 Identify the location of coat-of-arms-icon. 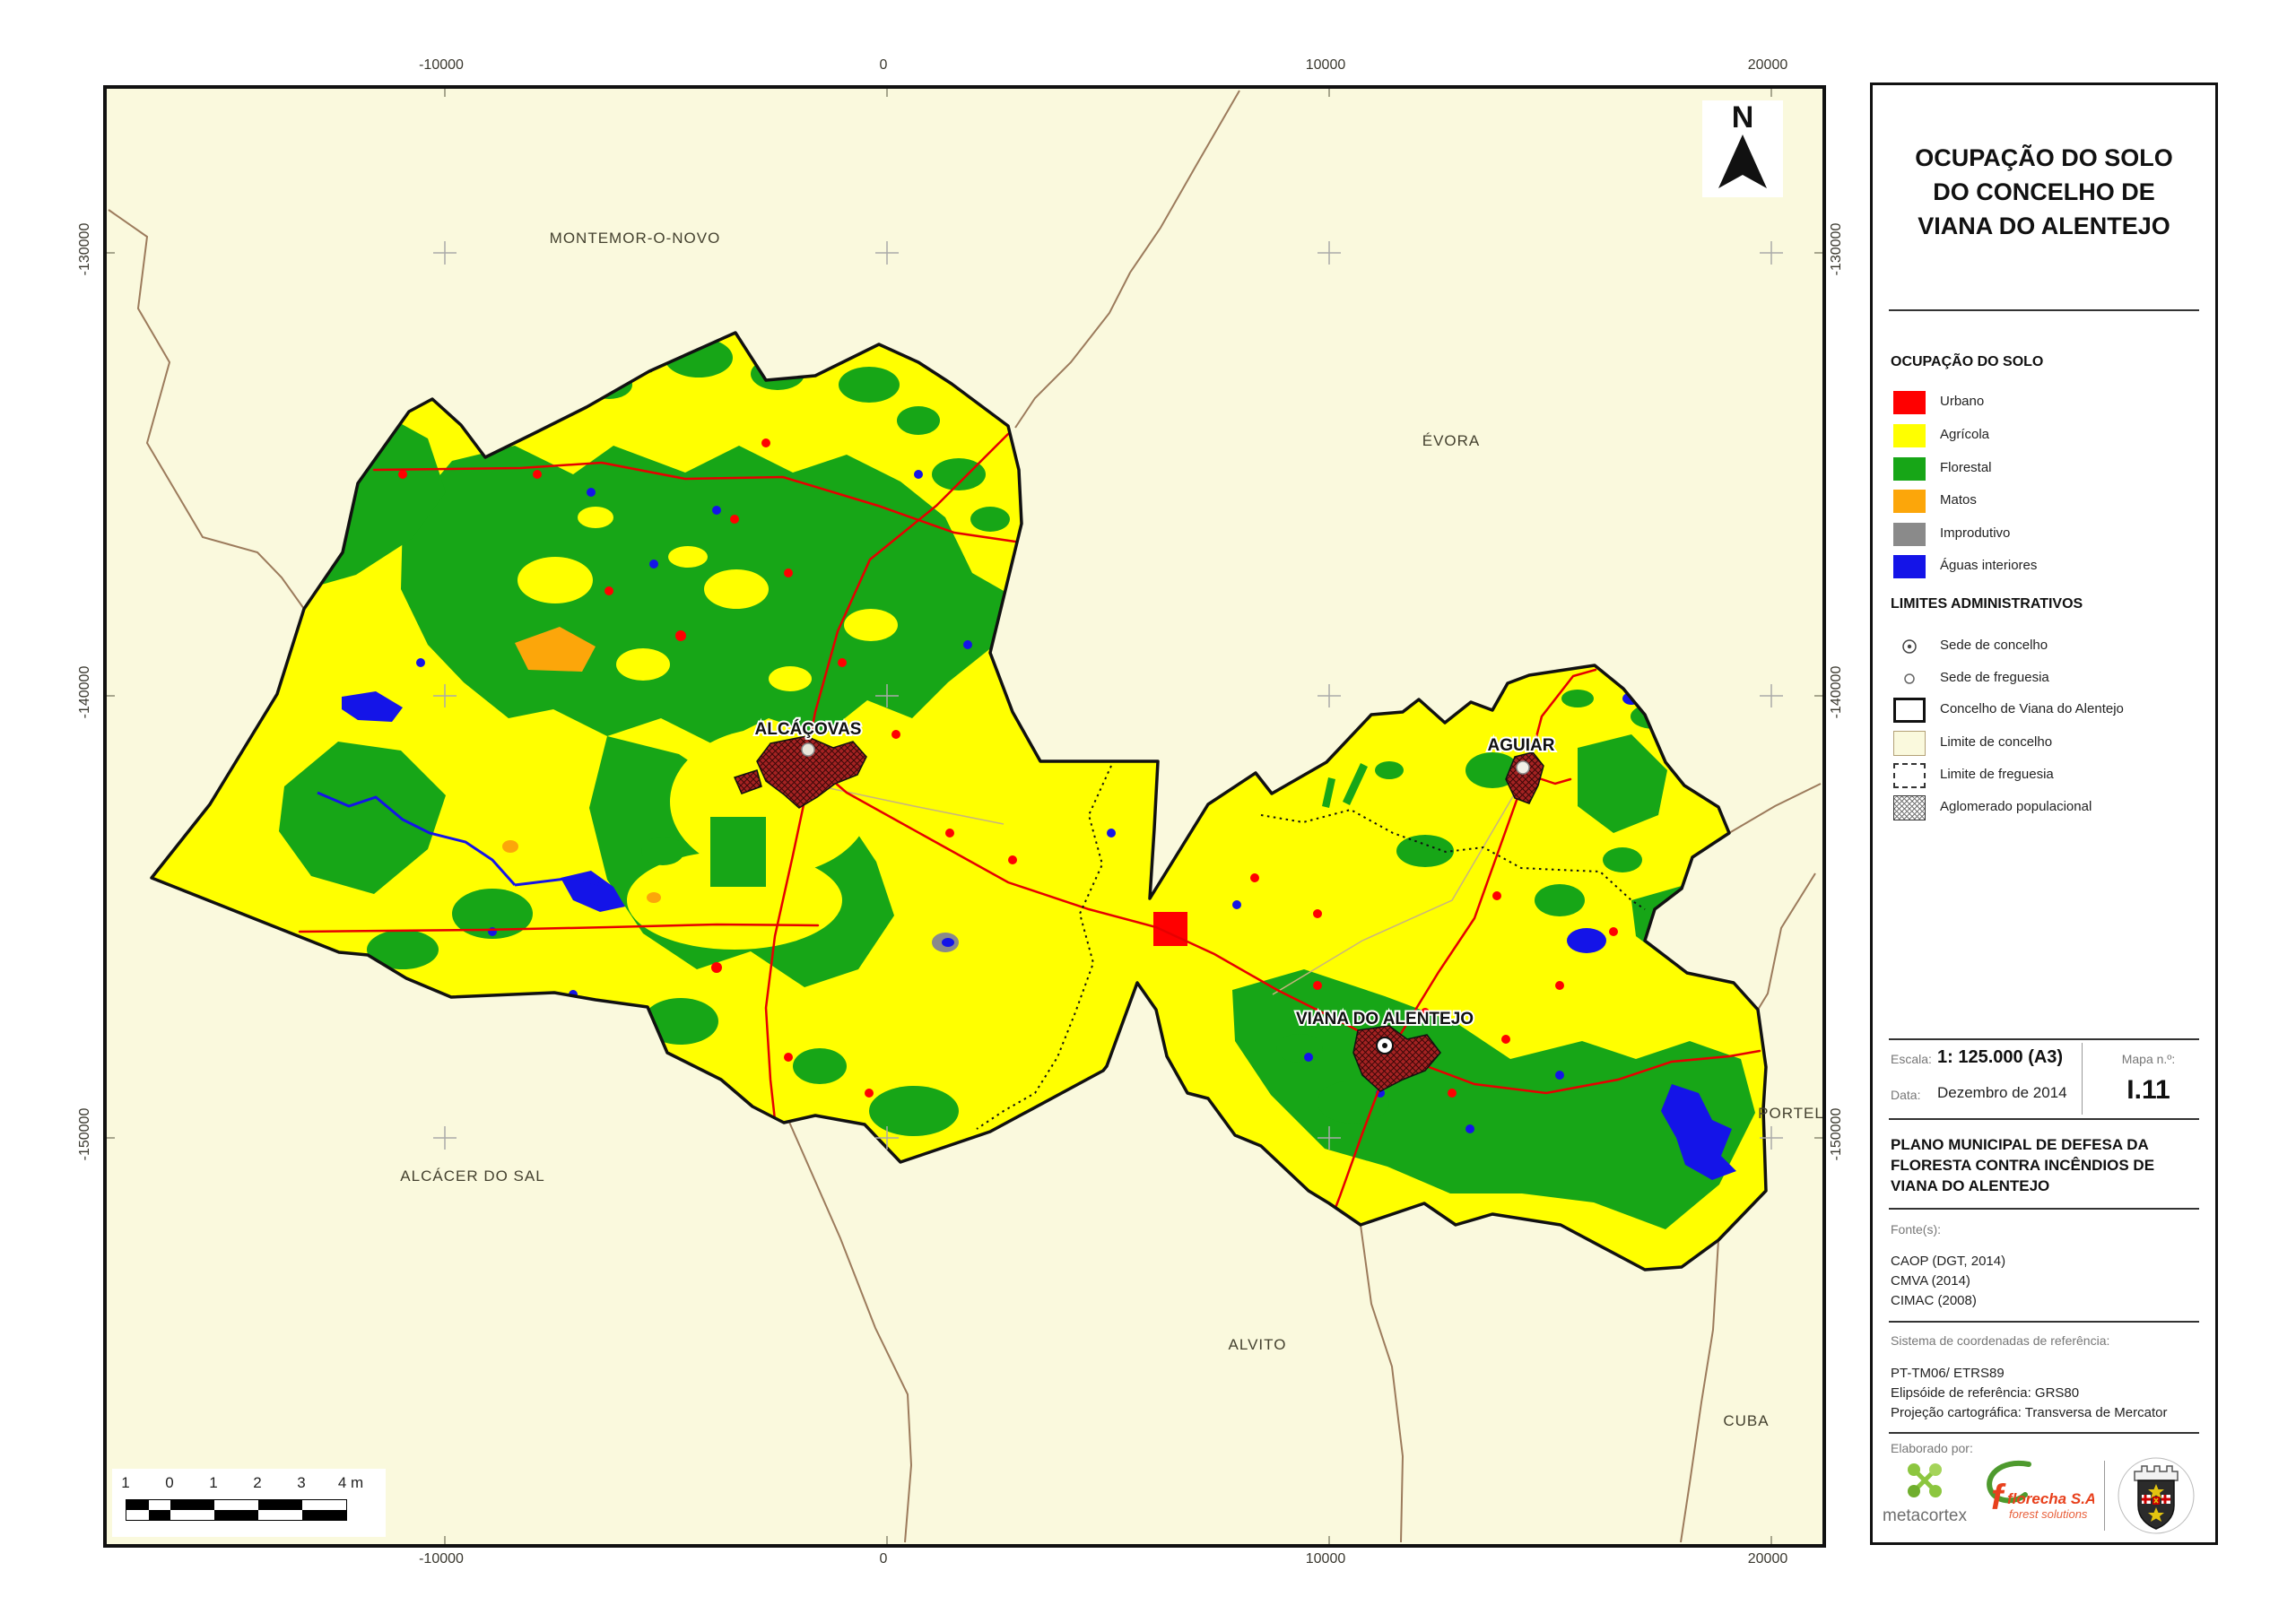
(2156, 1495).